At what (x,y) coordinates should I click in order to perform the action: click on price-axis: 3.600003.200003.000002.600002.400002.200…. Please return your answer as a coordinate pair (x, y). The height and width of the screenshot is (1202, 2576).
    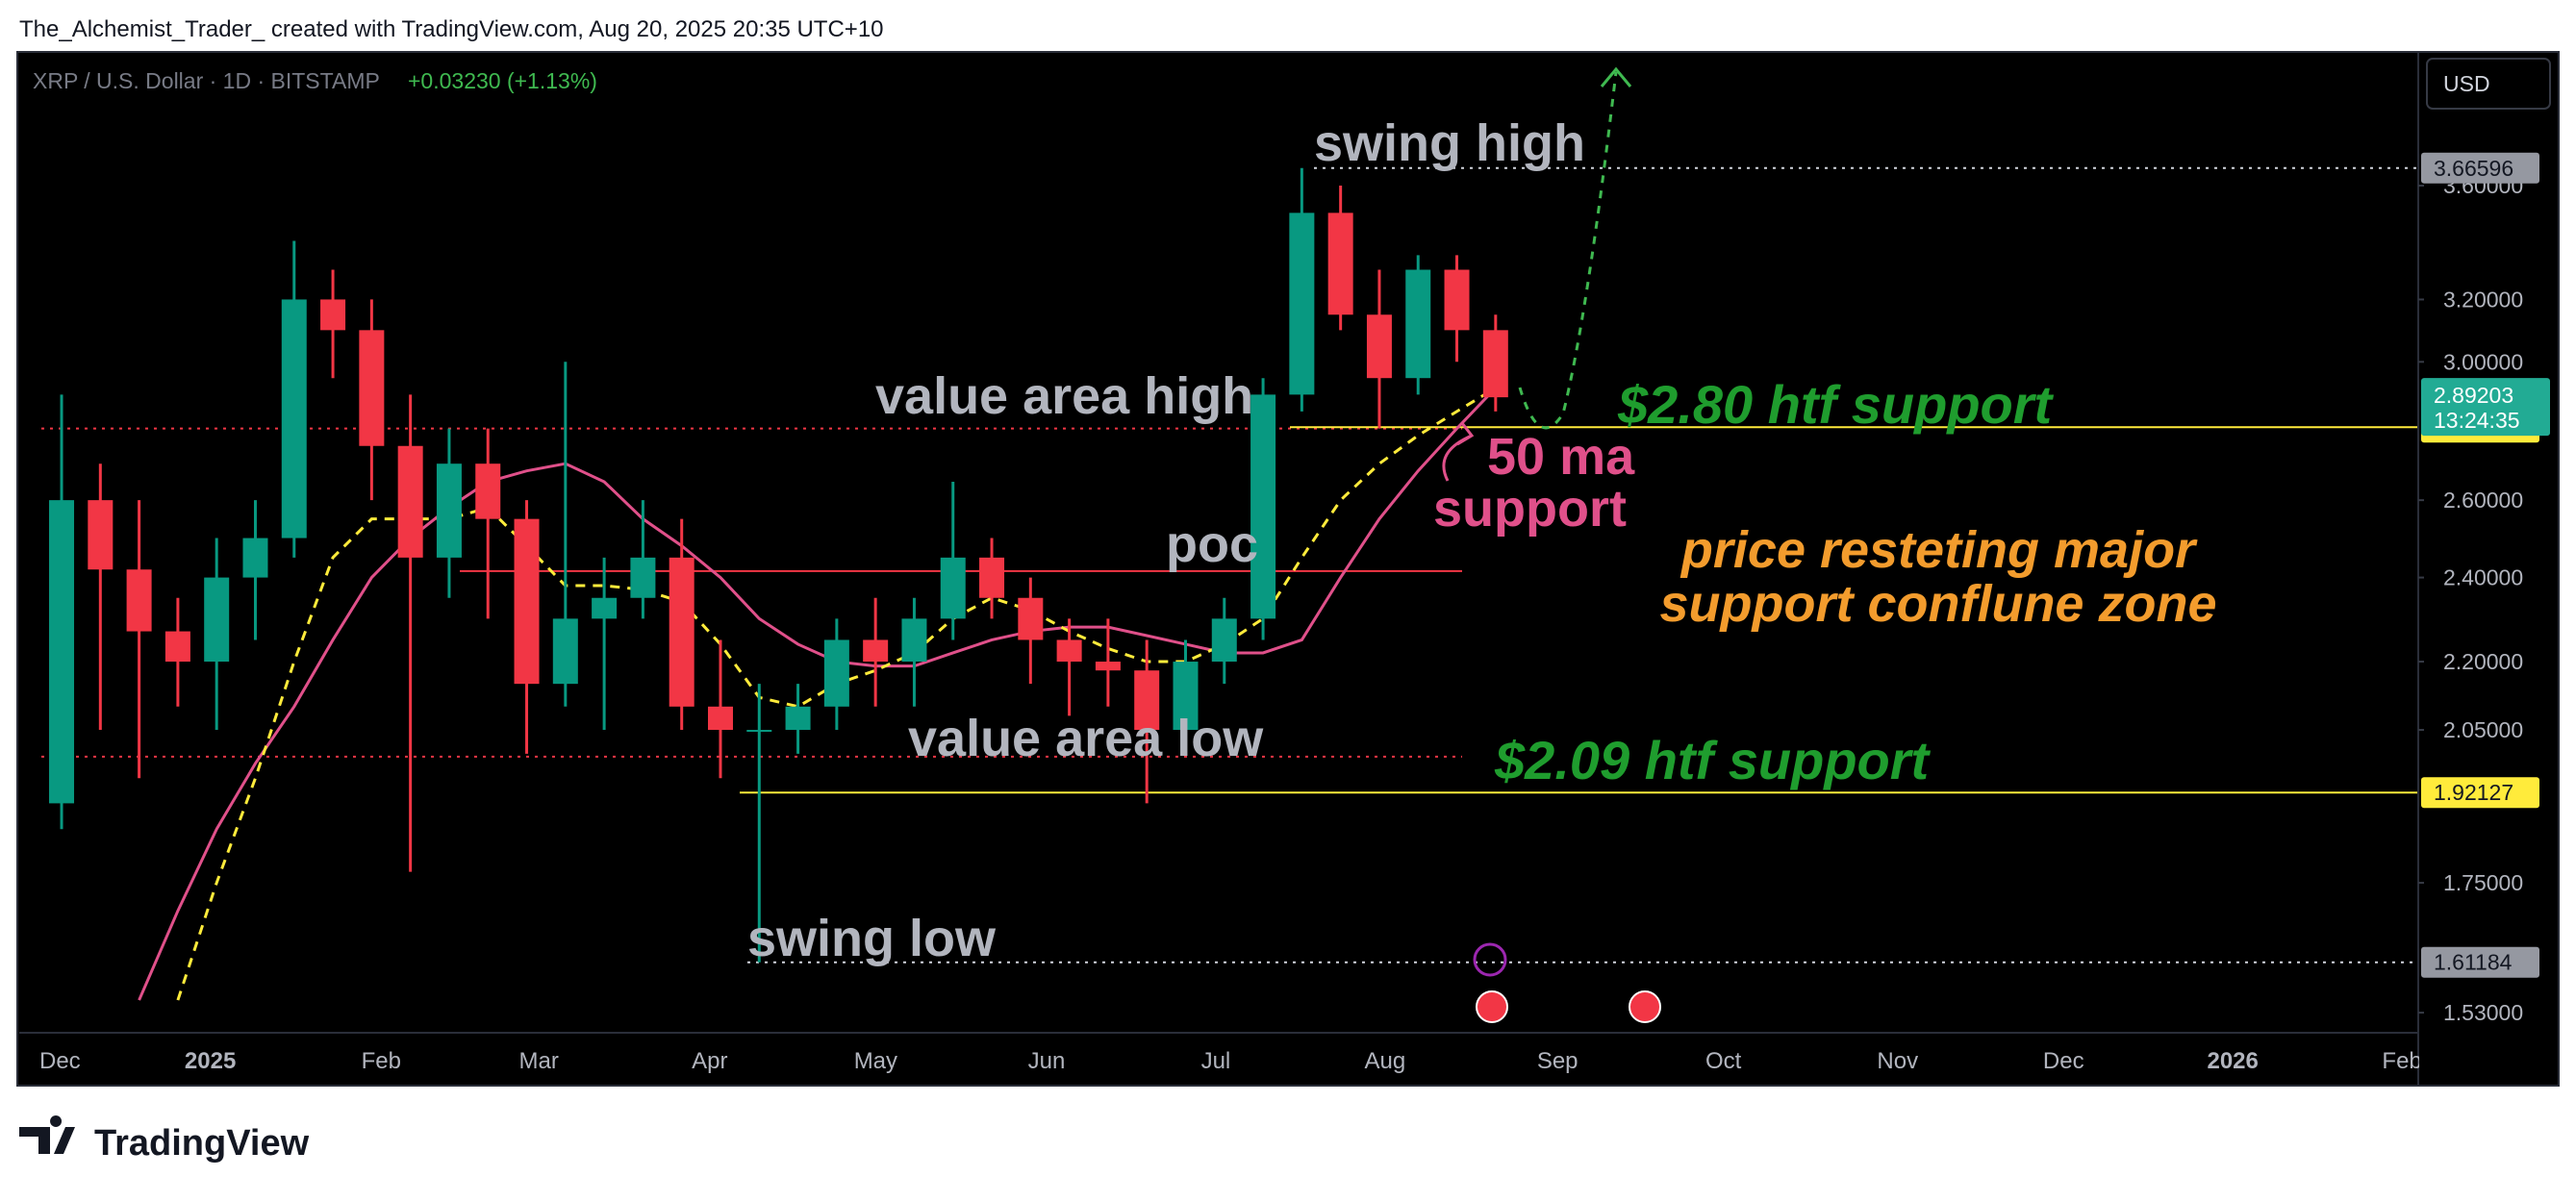
    Looking at the image, I should click on (2484, 588).